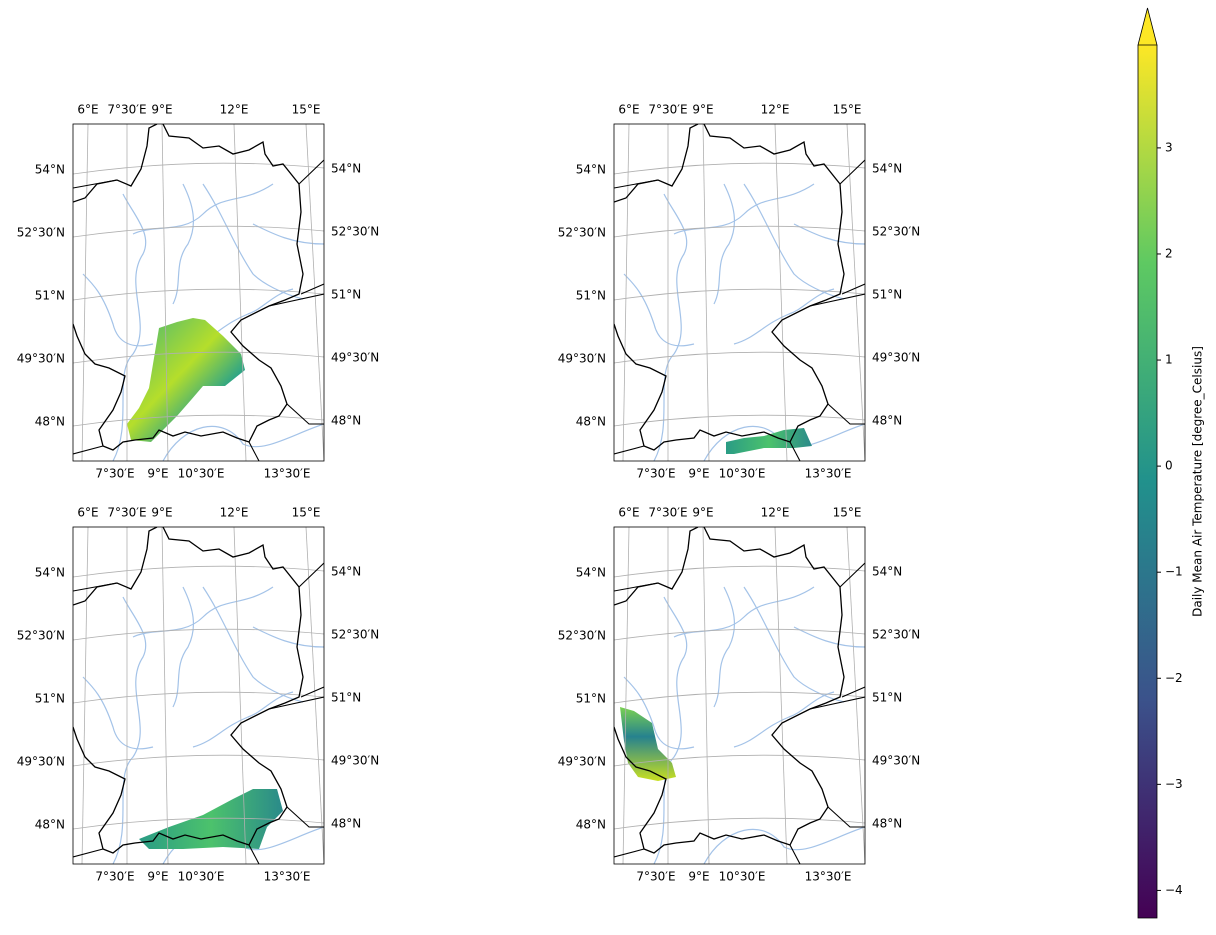 The image size is (1216, 935). I want to click on colorbar-tick-label: −2, so click(1174, 678).